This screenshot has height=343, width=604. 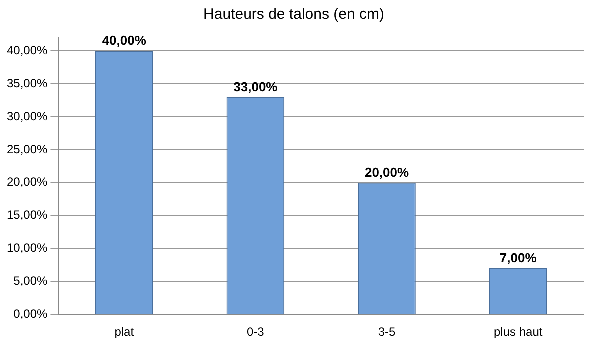 I want to click on y-tick-label: 25,00%, so click(x=27, y=149).